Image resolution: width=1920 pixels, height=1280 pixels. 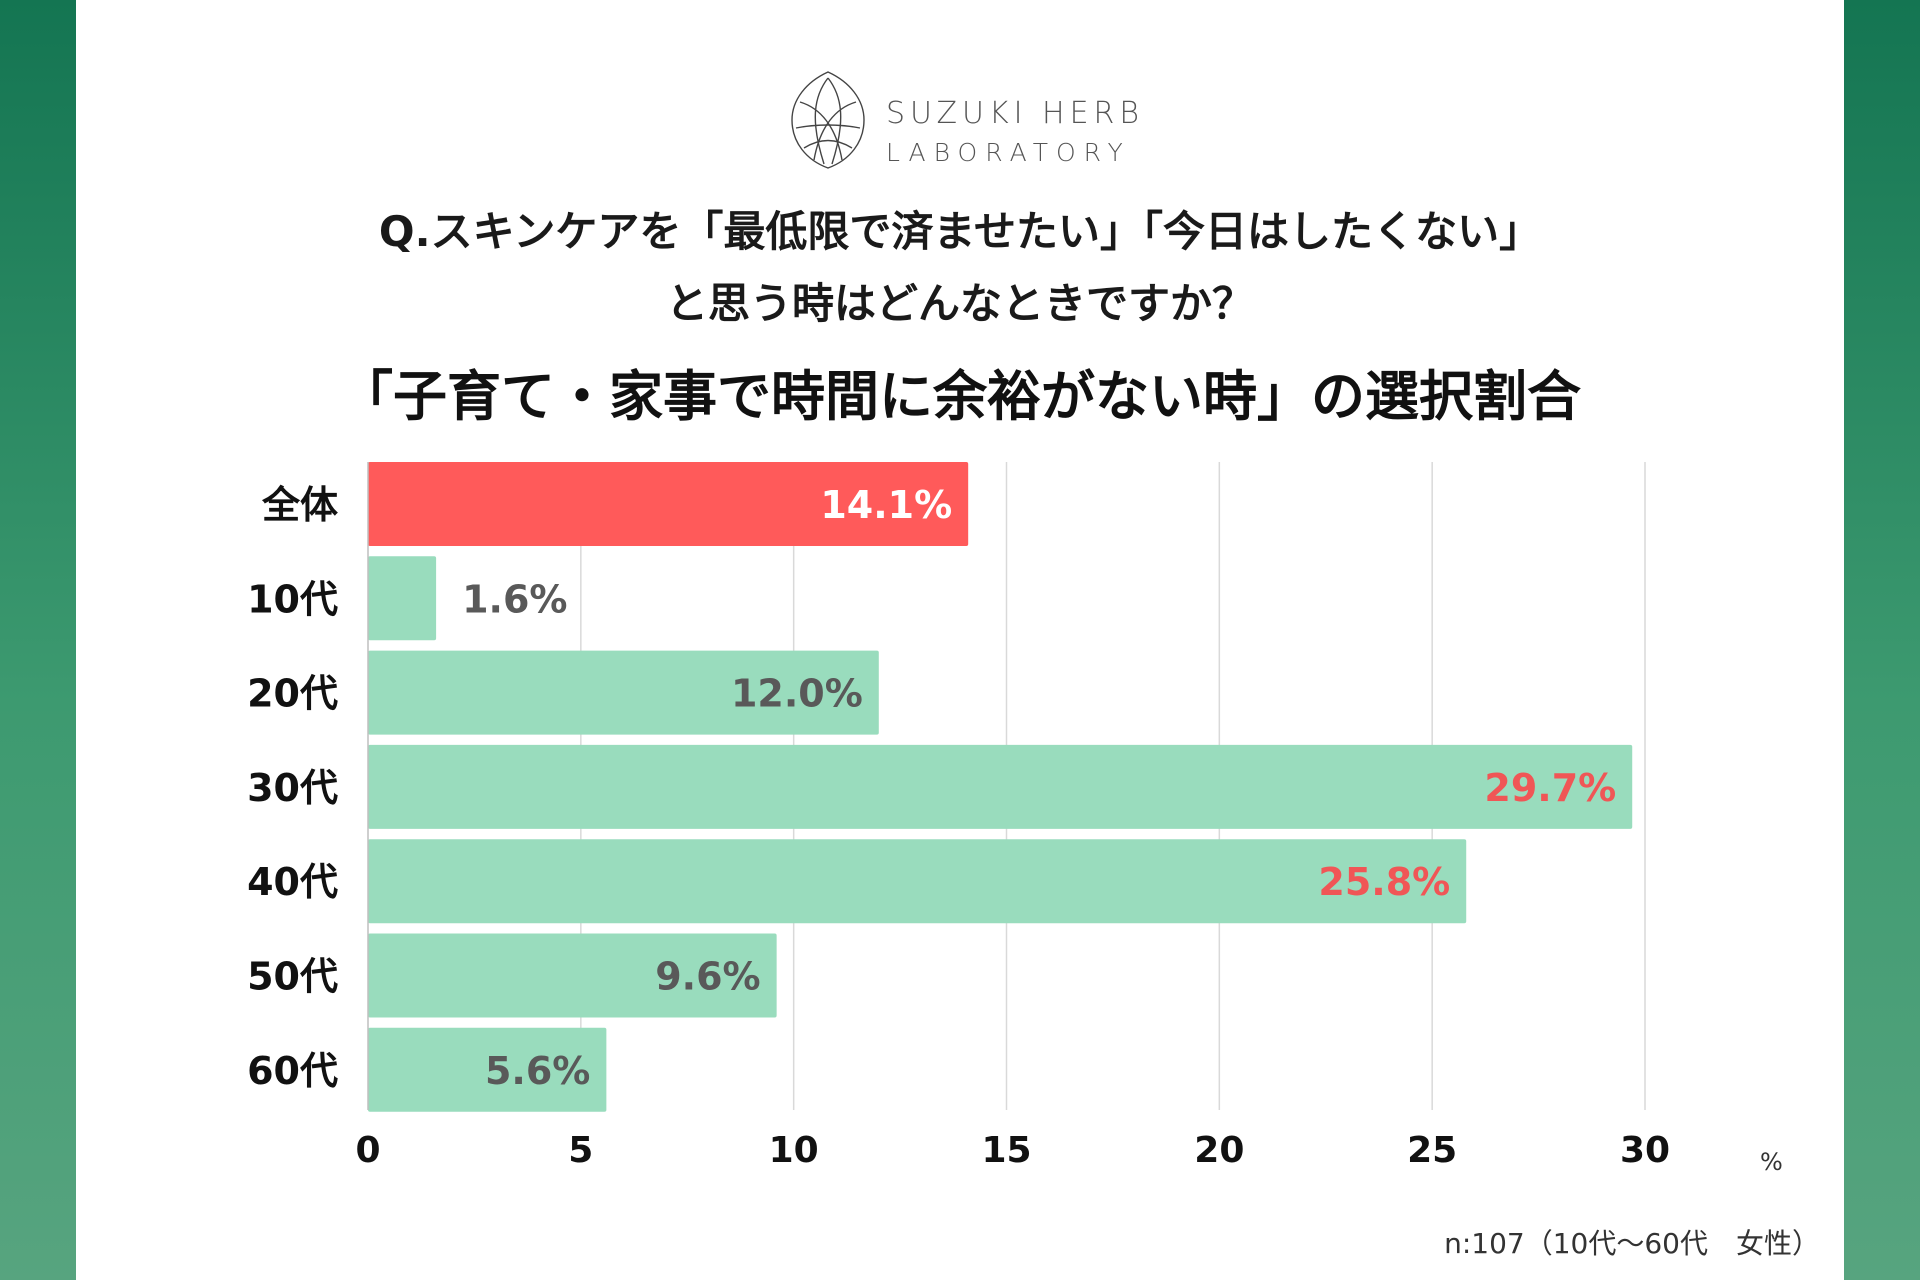 What do you see at coordinates (794, 1150) in the screenshot?
I see `x-tick-label: 10` at bounding box center [794, 1150].